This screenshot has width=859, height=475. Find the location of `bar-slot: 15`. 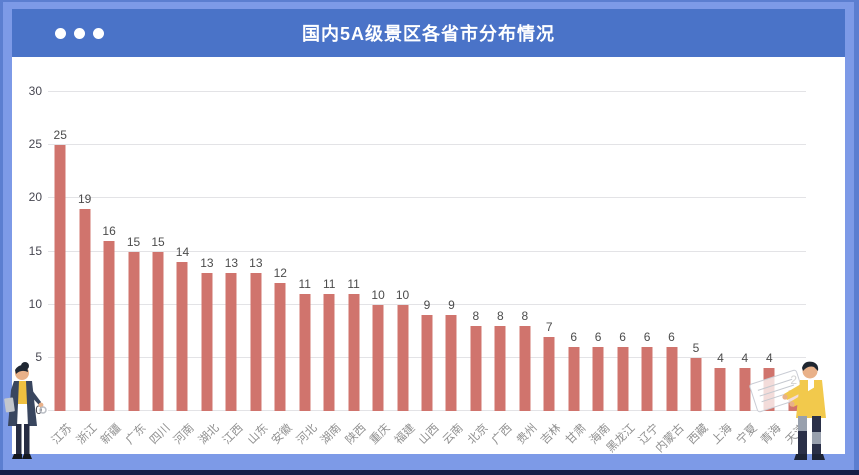

bar-slot: 15 is located at coordinates (133, 251).